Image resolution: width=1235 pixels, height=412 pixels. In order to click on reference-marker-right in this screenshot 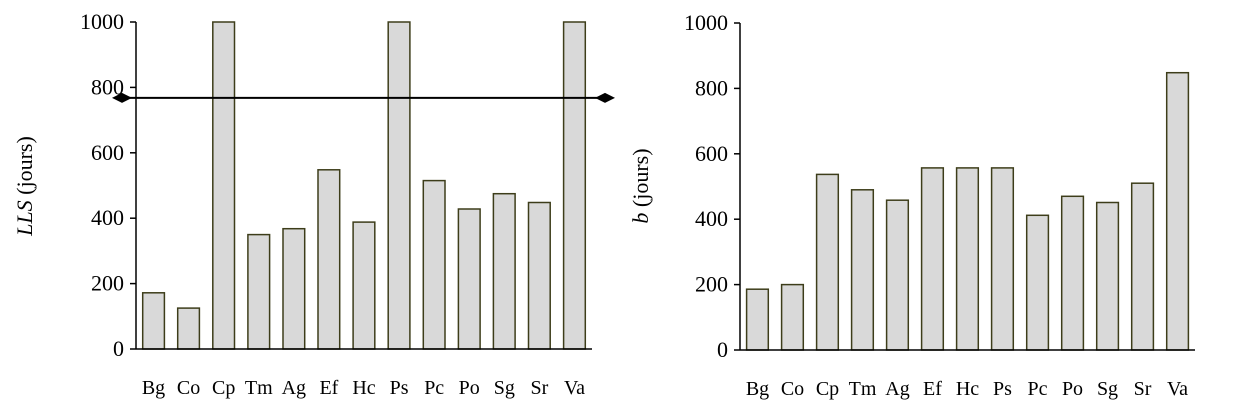, I will do `click(605, 97)`.